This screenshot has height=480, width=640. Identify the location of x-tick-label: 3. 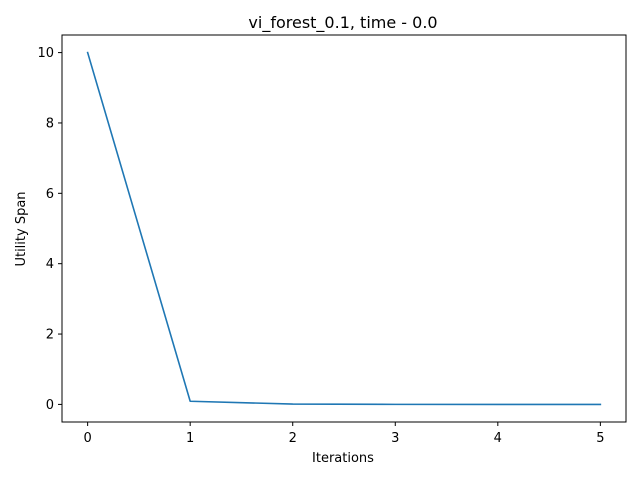
(395, 438).